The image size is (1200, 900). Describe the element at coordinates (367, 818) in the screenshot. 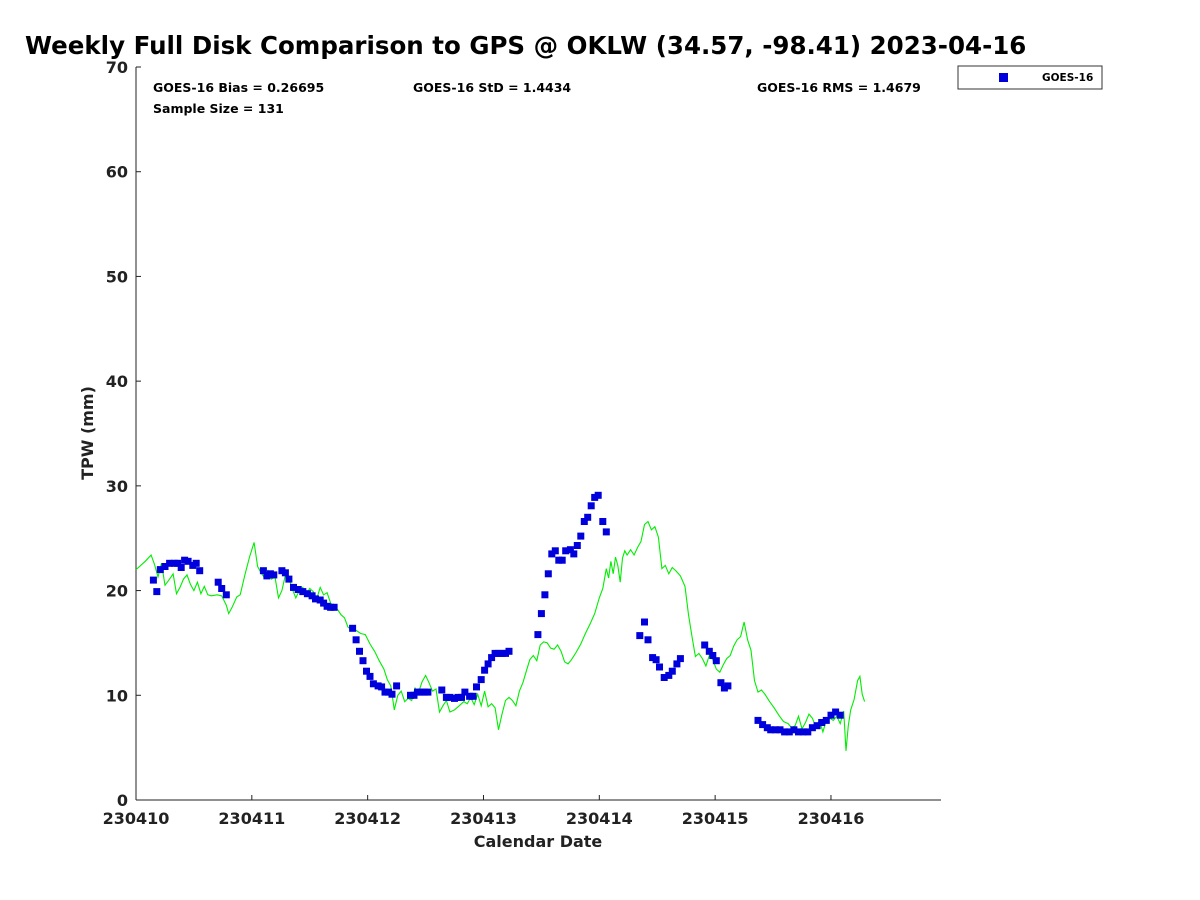

I see `x-tick-label: 230412` at that location.